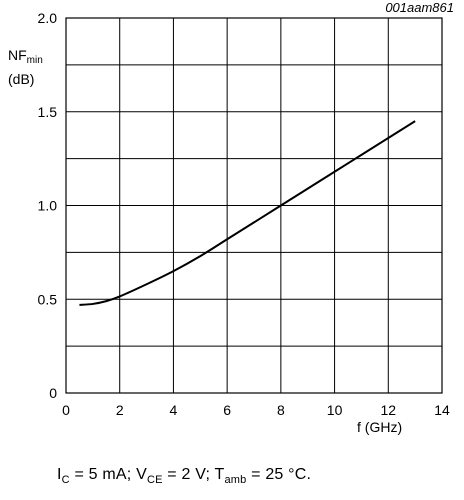  I want to click on y-tick-label: 0.5, so click(48, 299).